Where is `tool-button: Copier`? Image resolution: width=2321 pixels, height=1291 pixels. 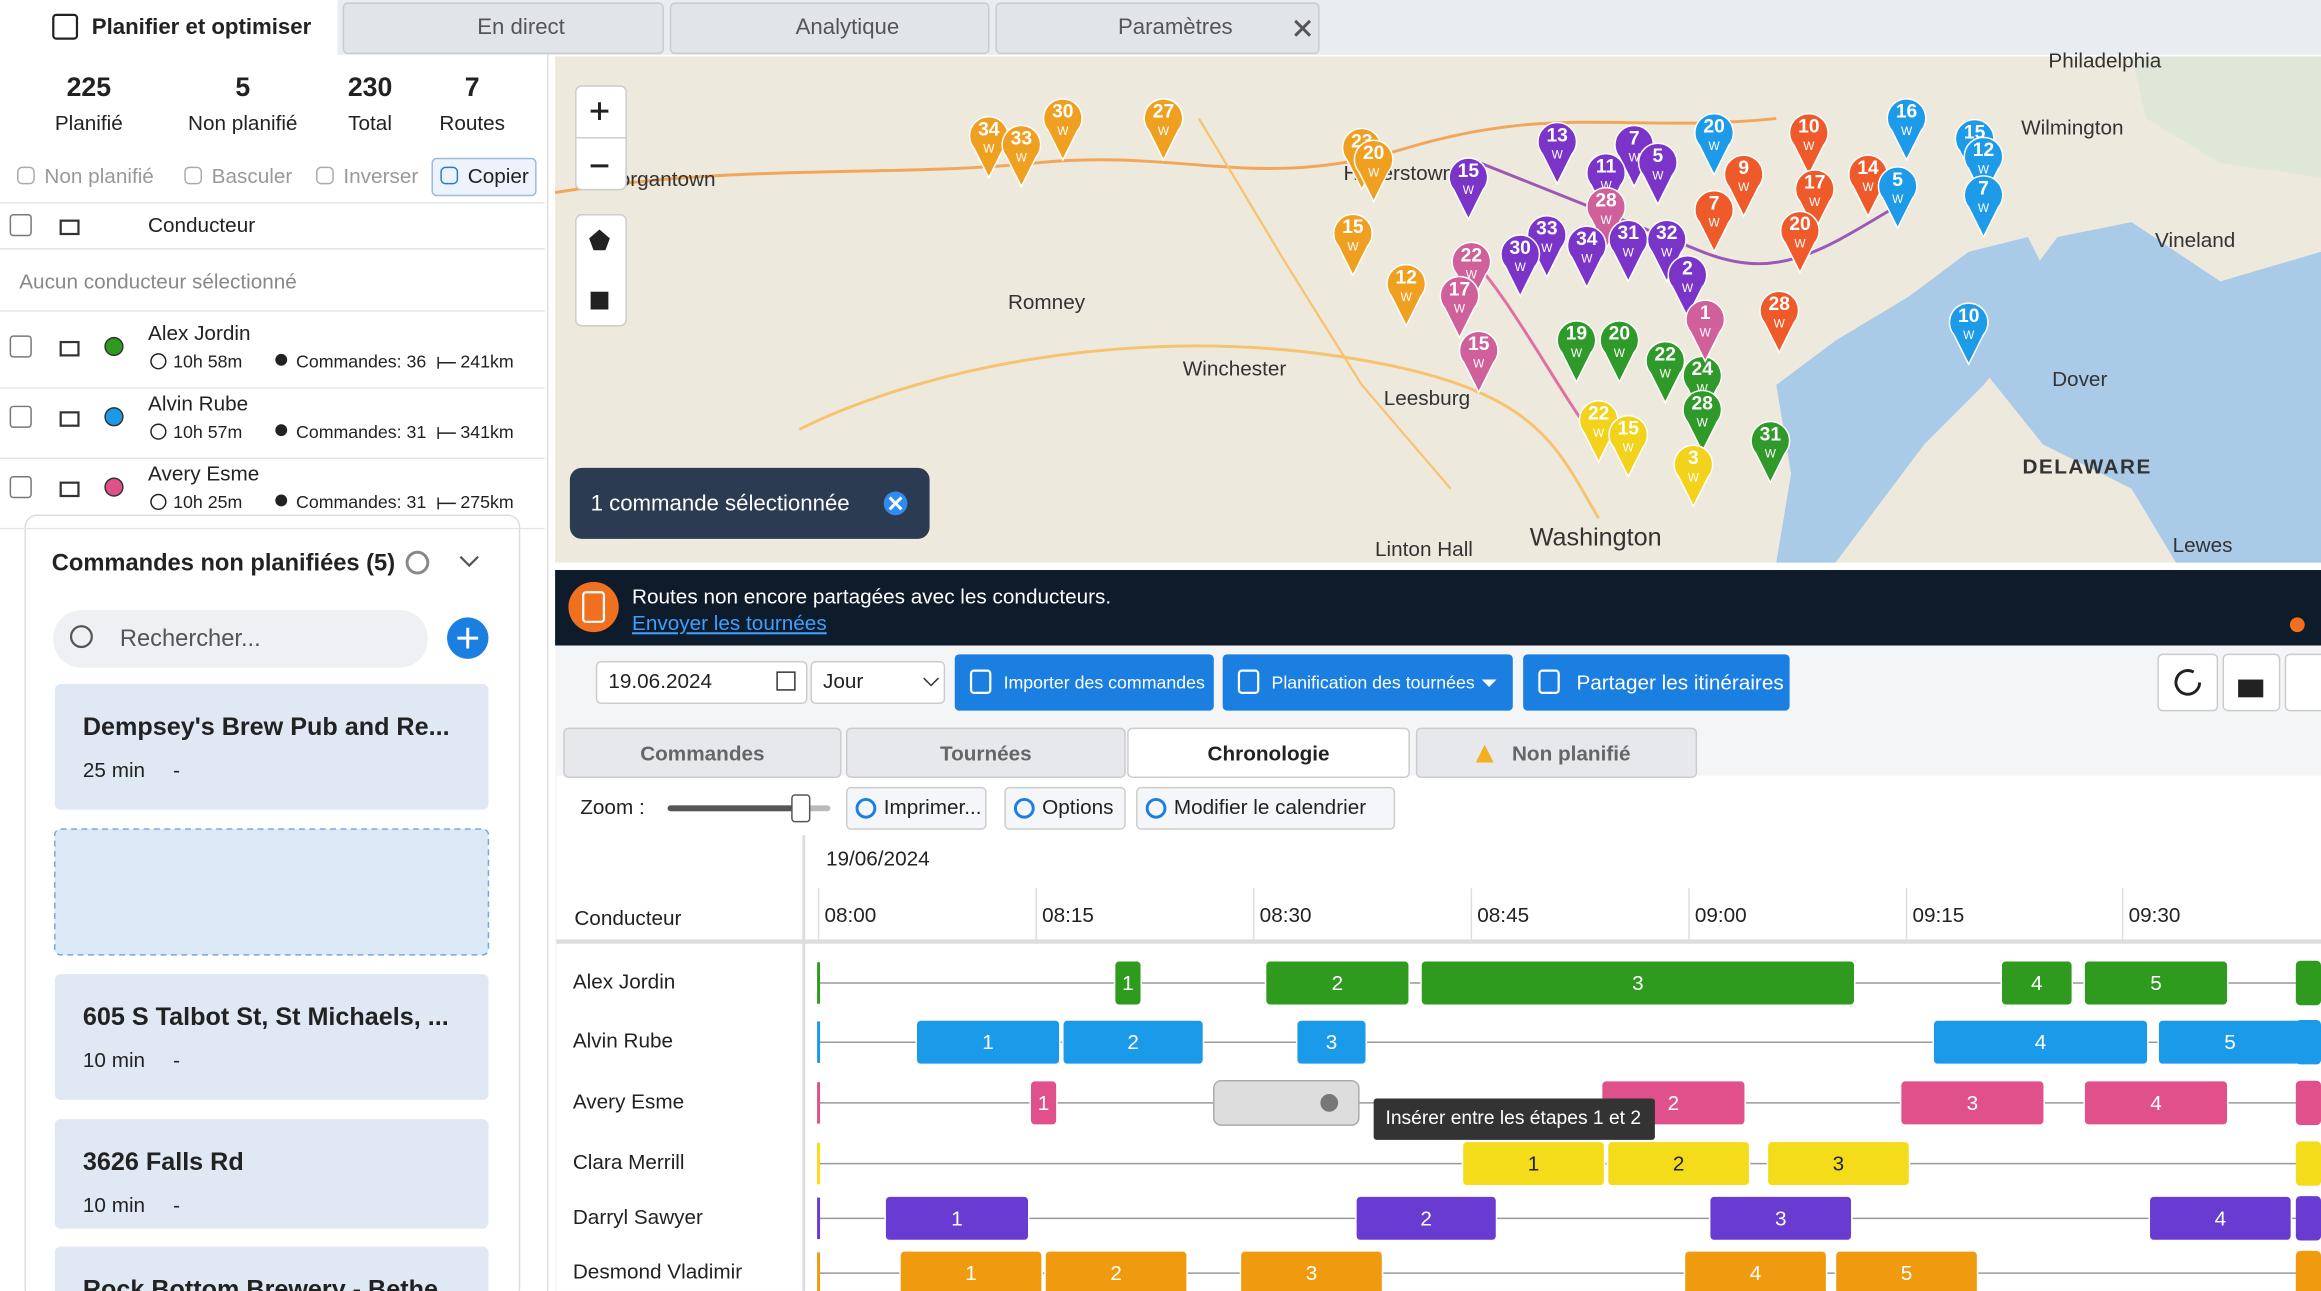
tool-button: Copier is located at coordinates (498, 176).